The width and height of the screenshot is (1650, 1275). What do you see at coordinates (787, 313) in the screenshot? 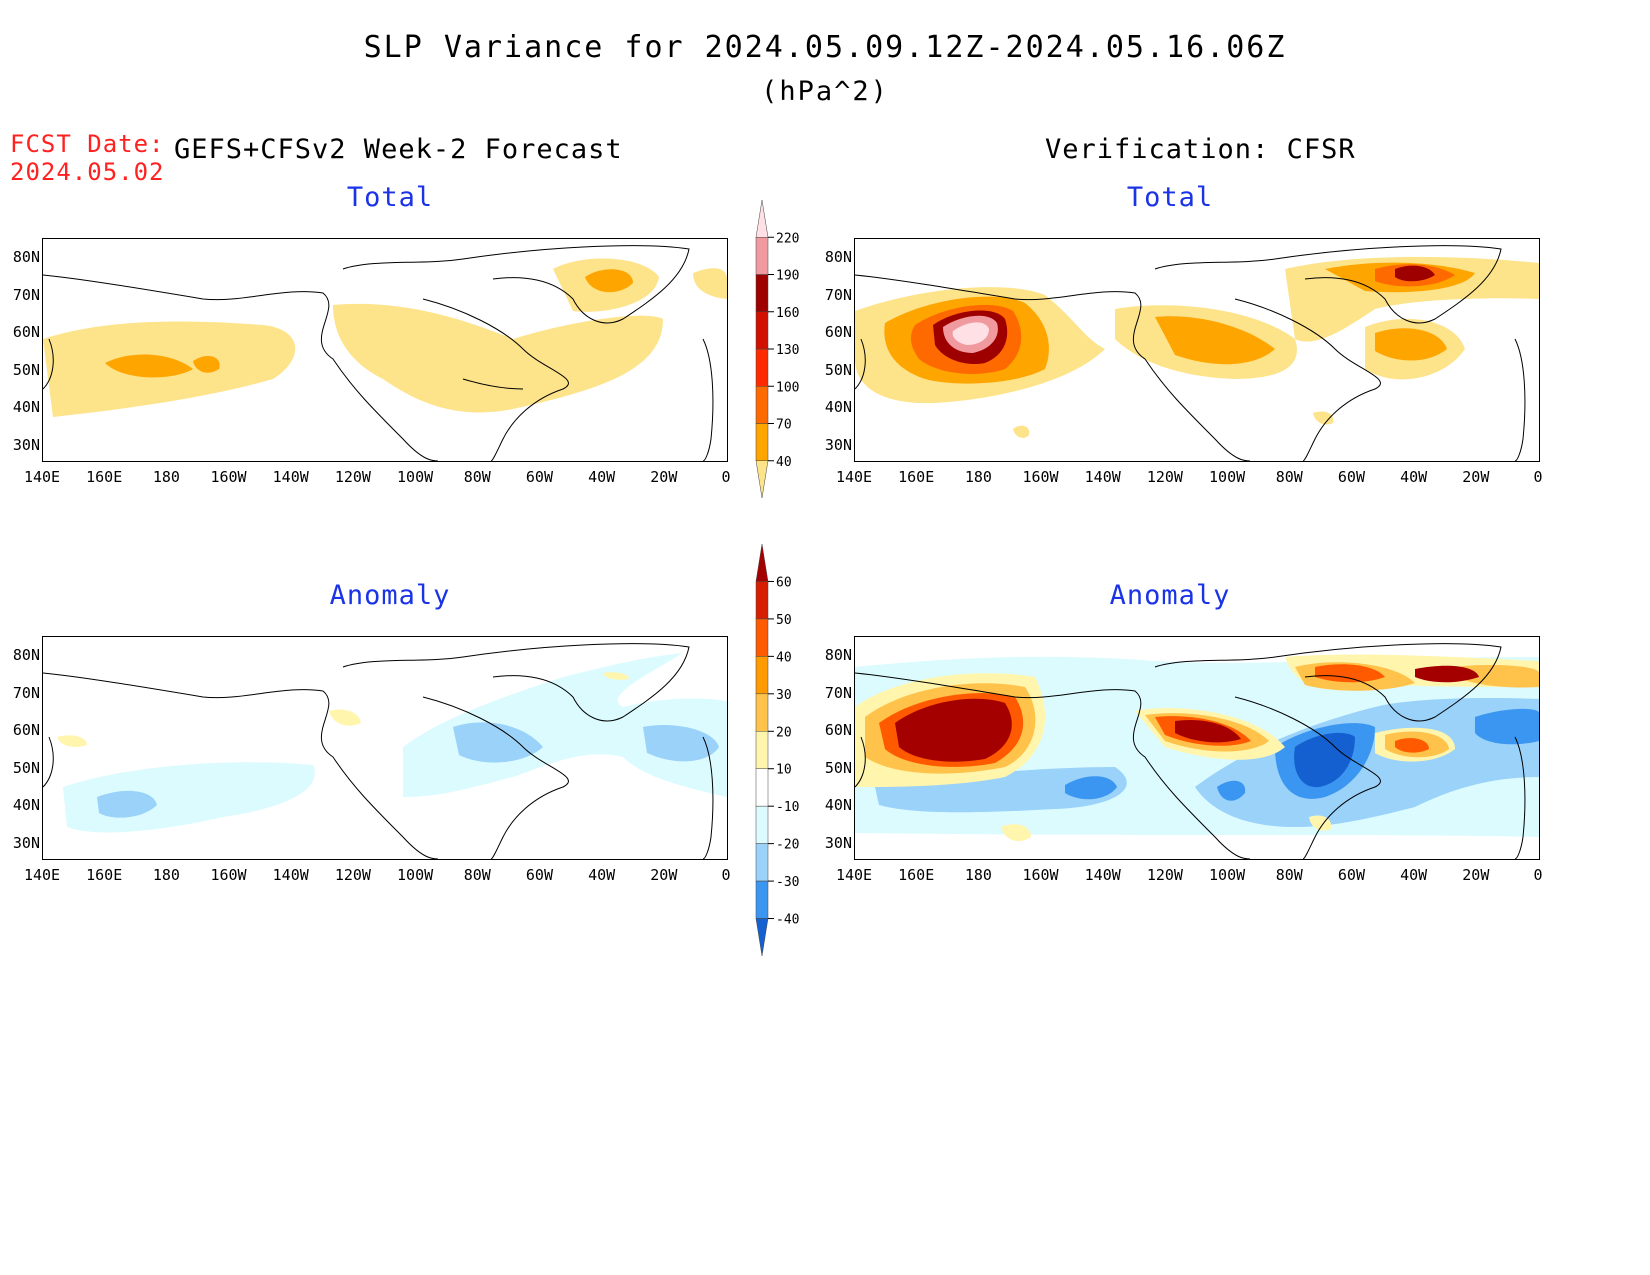
I see `colorbar-label: 160` at bounding box center [787, 313].